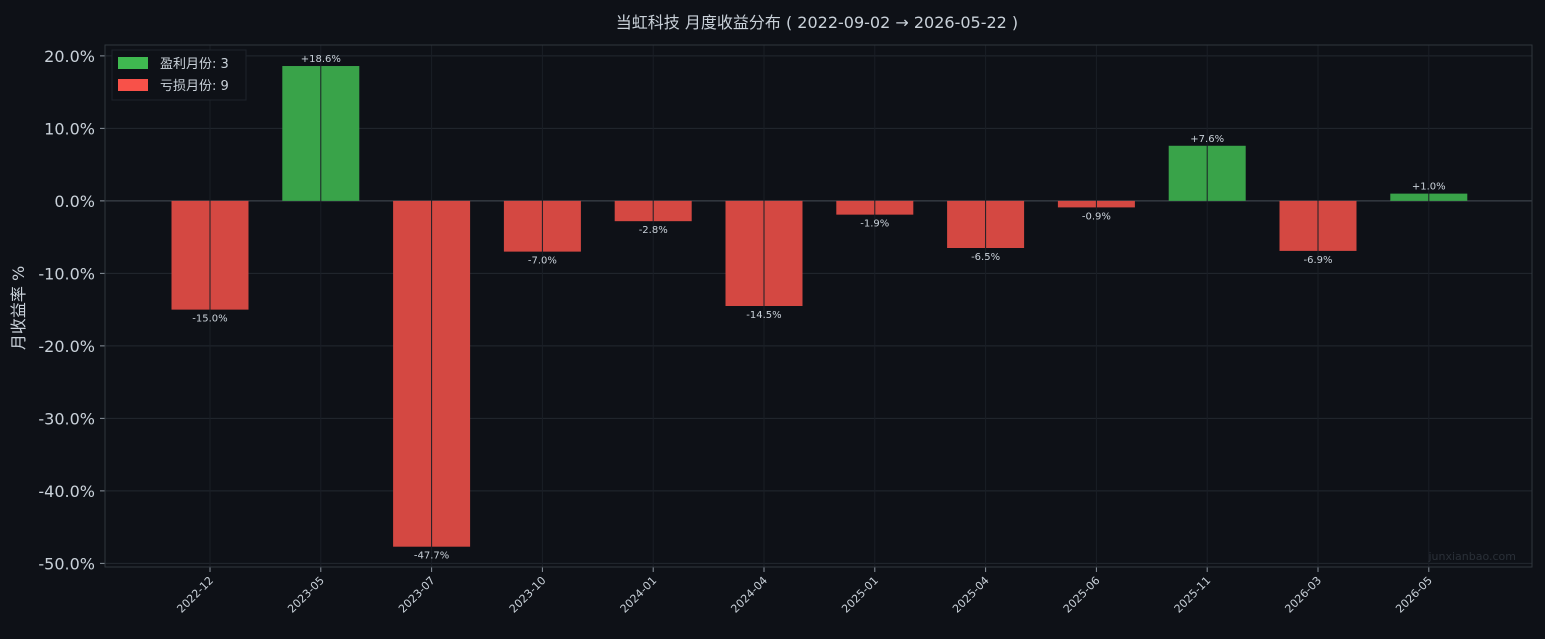 Image resolution: width=1545 pixels, height=639 pixels. I want to click on data-label: -0.9%, so click(1096, 216).